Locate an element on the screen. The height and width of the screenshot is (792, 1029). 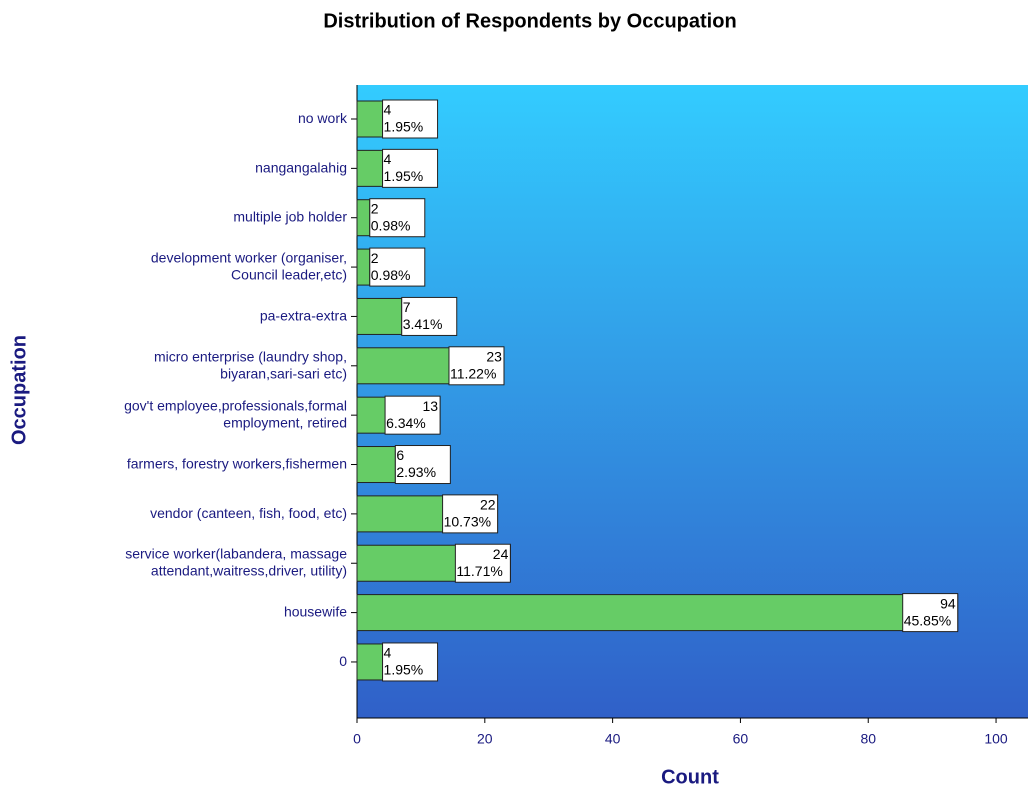
value-label: 23 is located at coordinates (494, 357).